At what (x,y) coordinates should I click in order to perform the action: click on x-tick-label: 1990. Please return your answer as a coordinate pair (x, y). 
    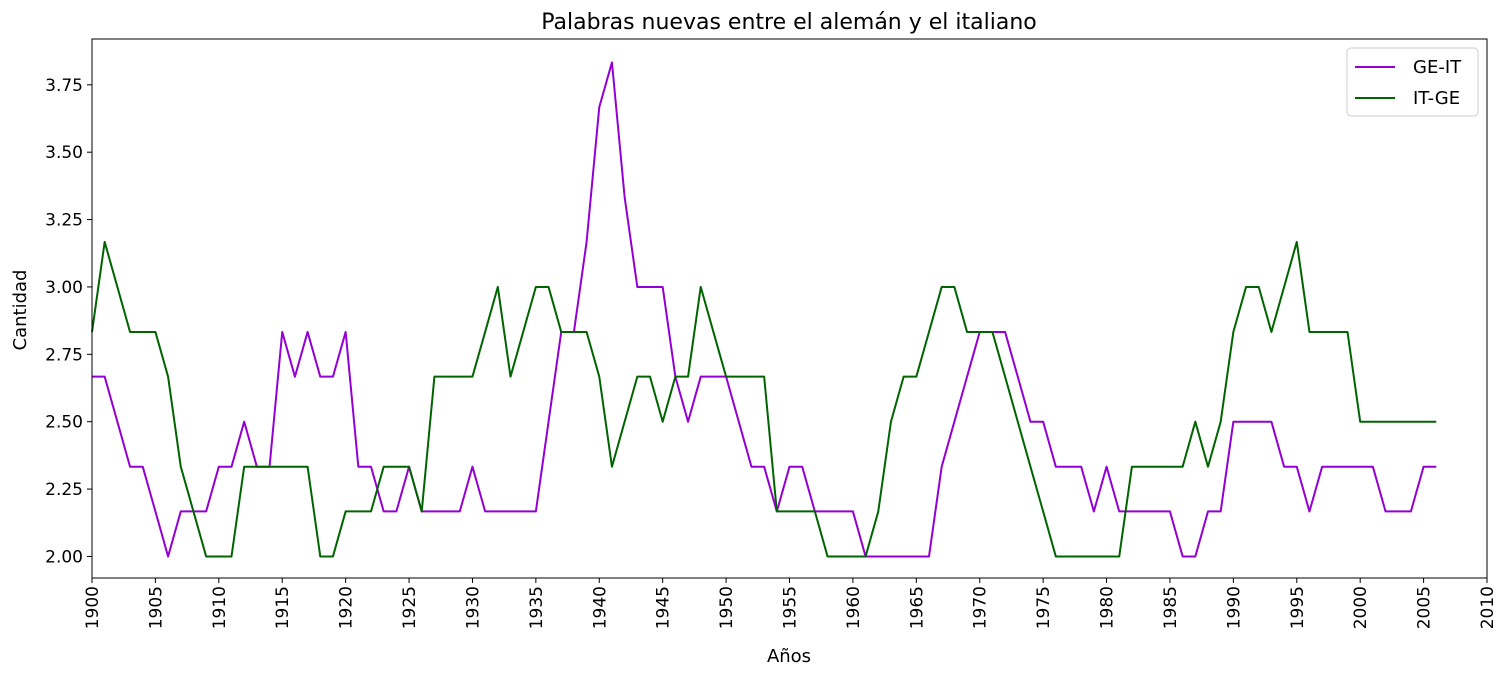
    Looking at the image, I should click on (1234, 607).